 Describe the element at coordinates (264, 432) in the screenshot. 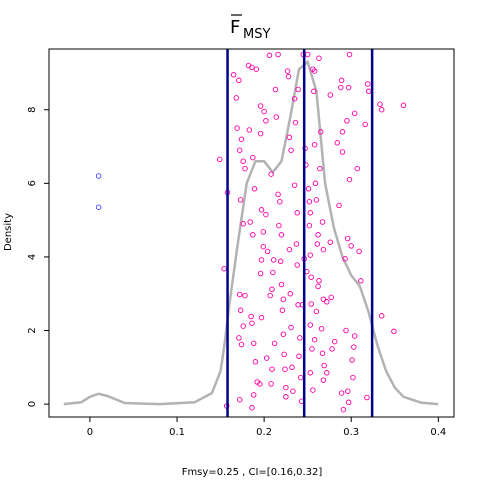

I see `x-tick-label: 0.2` at that location.